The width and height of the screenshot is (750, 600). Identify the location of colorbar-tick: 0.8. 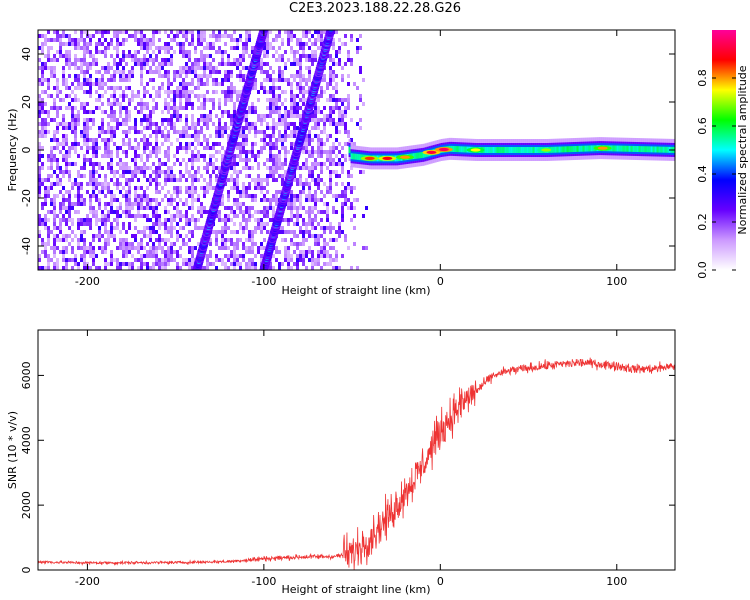
(716, 78).